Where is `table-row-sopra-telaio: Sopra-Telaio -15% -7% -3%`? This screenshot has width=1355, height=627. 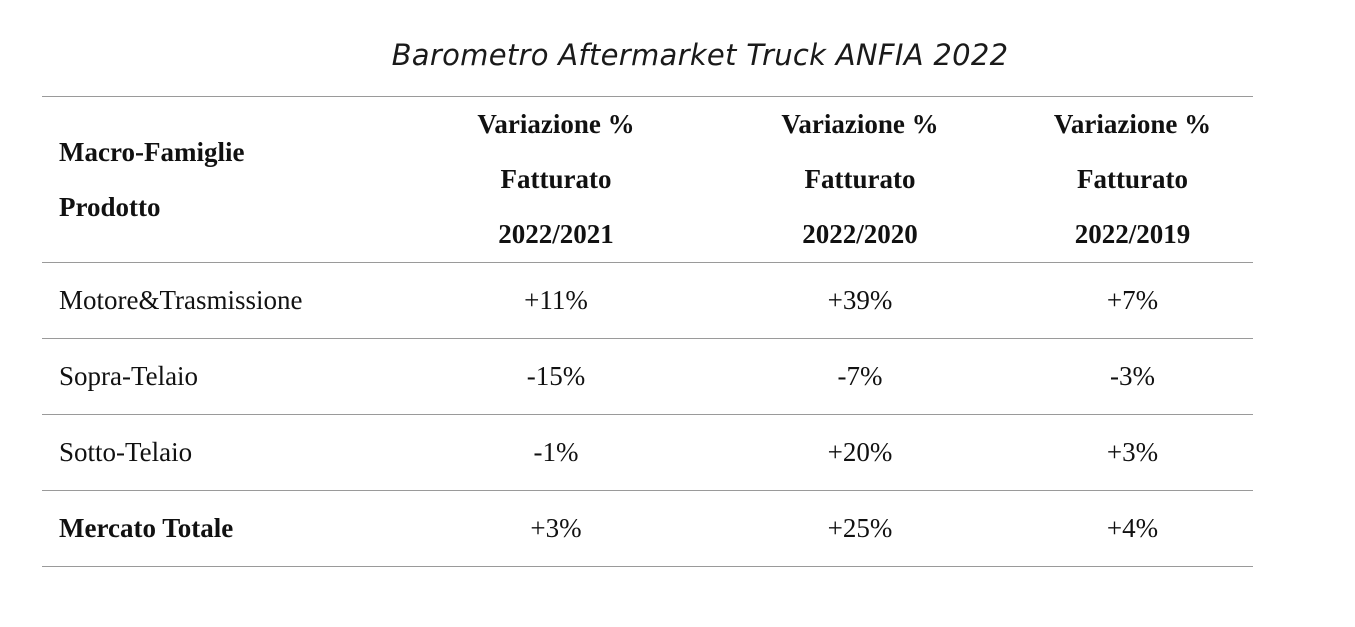
table-row-sopra-telaio: Sopra-Telaio -15% -7% -3% is located at coordinates (647, 377).